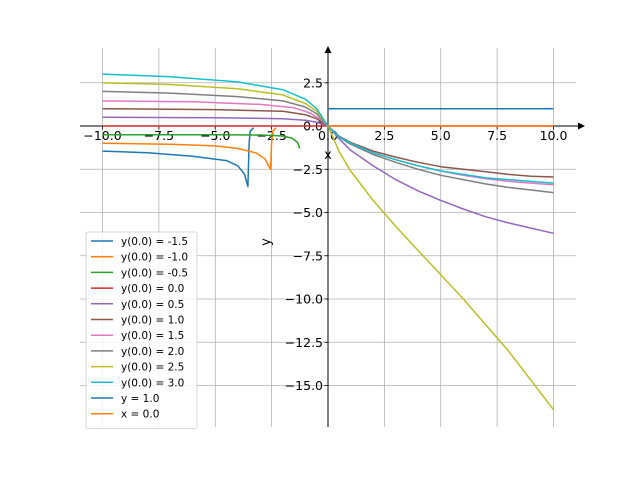  Describe the element at coordinates (154, 258) in the screenshot. I see `legend-label: y(0.0) = -1.0` at that location.